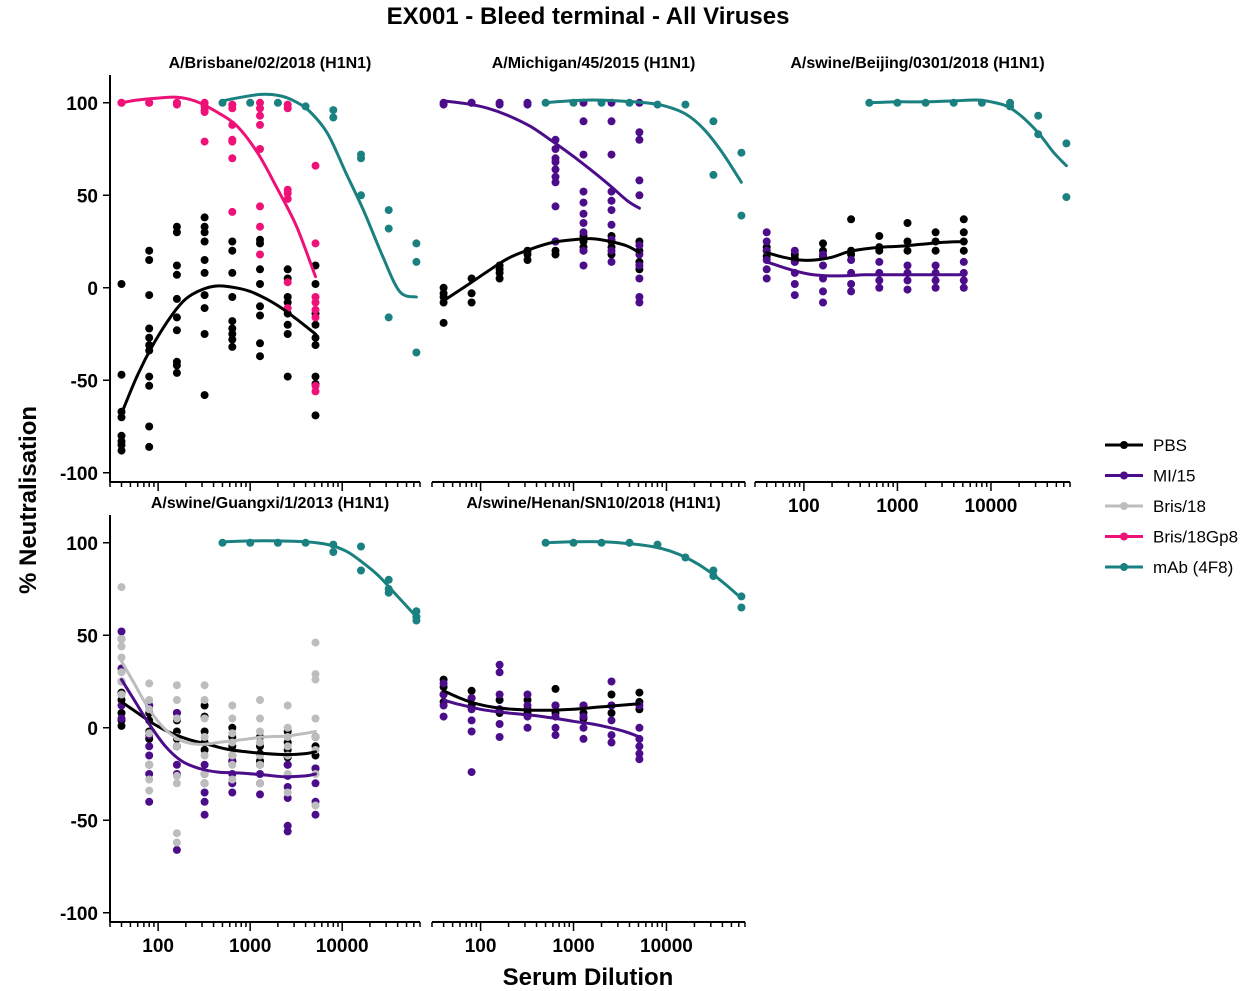  What do you see at coordinates (1179, 506) in the screenshot?
I see `legend-label: Bris/18` at bounding box center [1179, 506].